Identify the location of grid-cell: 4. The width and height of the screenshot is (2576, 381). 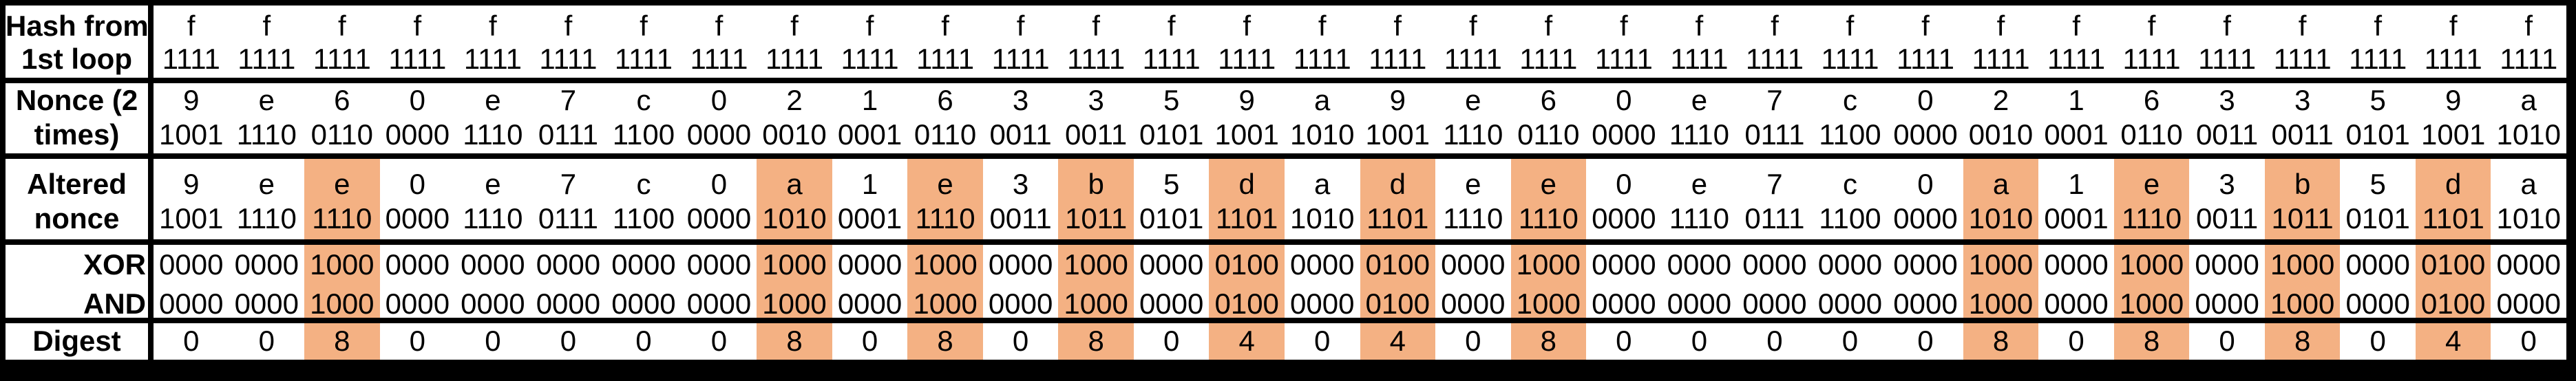
(2454, 341).